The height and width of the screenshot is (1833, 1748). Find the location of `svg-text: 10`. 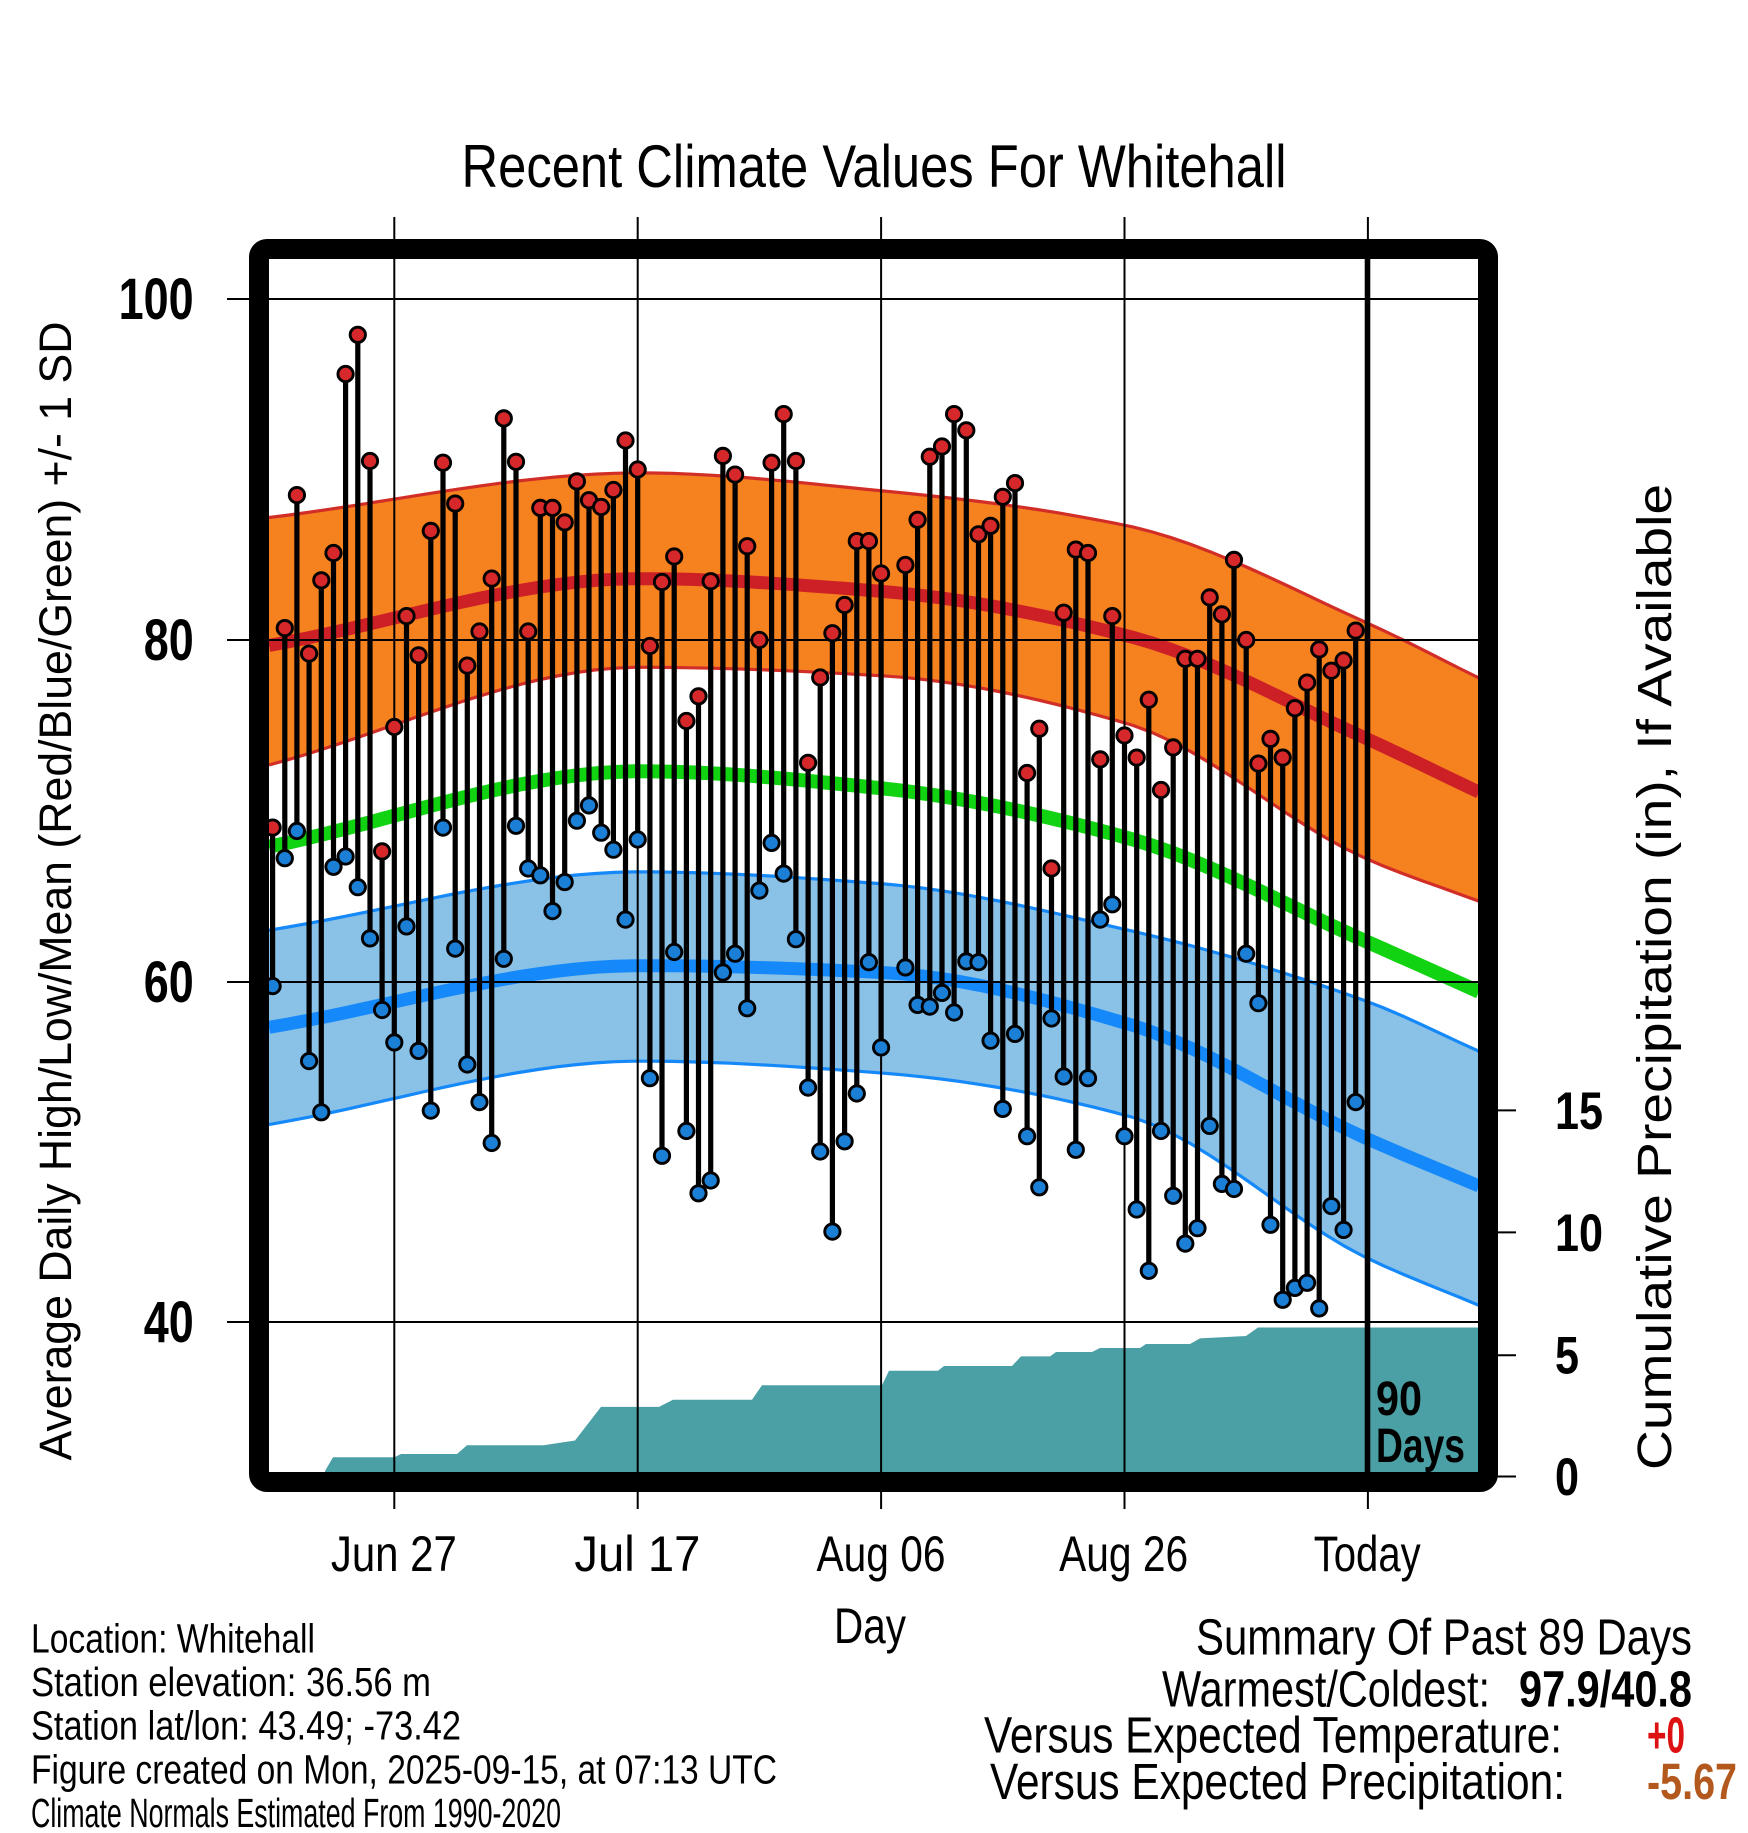

svg-text: 10 is located at coordinates (1579, 1233).